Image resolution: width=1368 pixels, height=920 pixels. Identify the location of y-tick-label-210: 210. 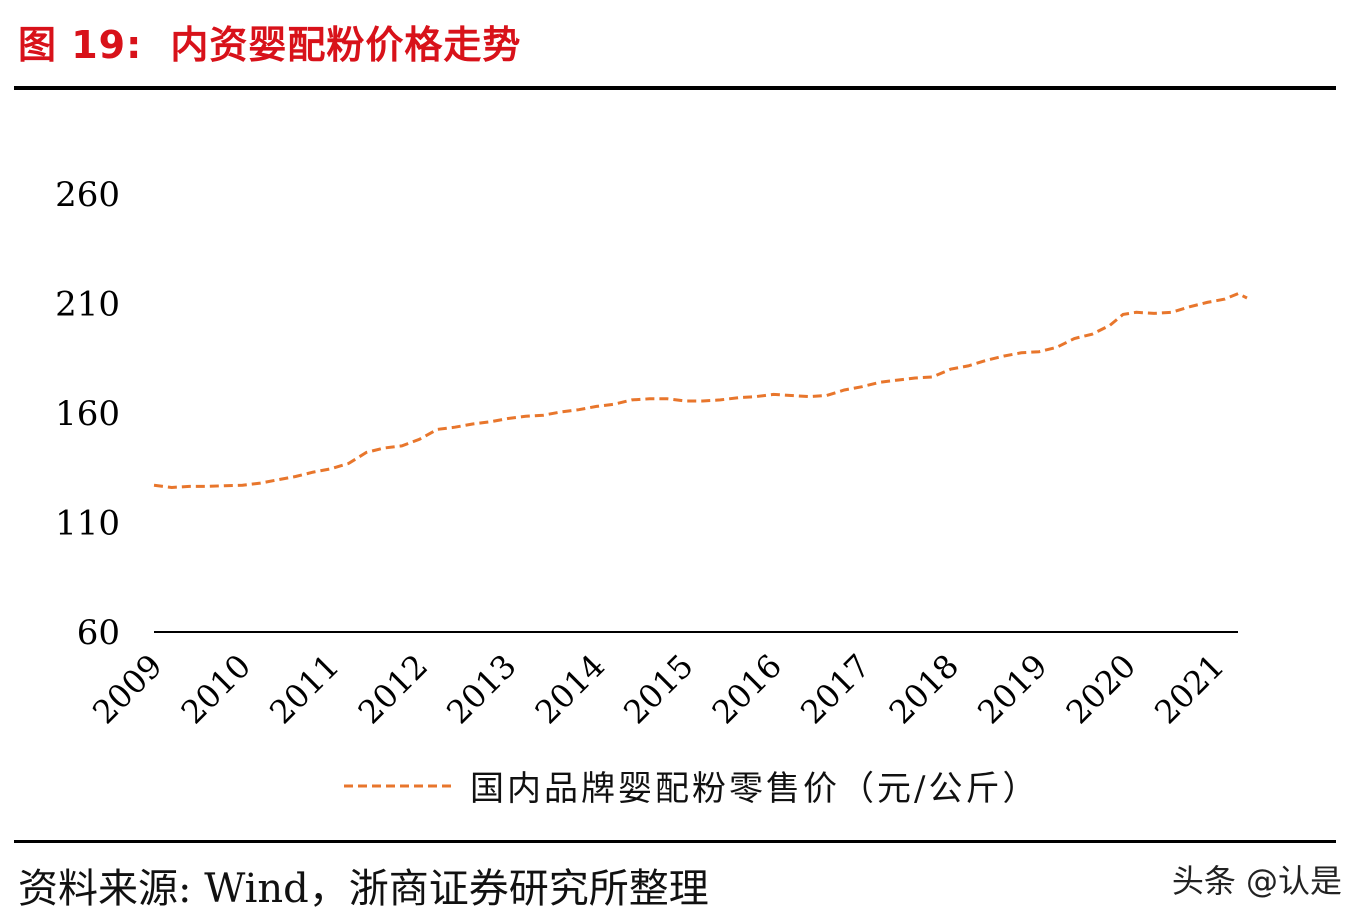
(87, 305).